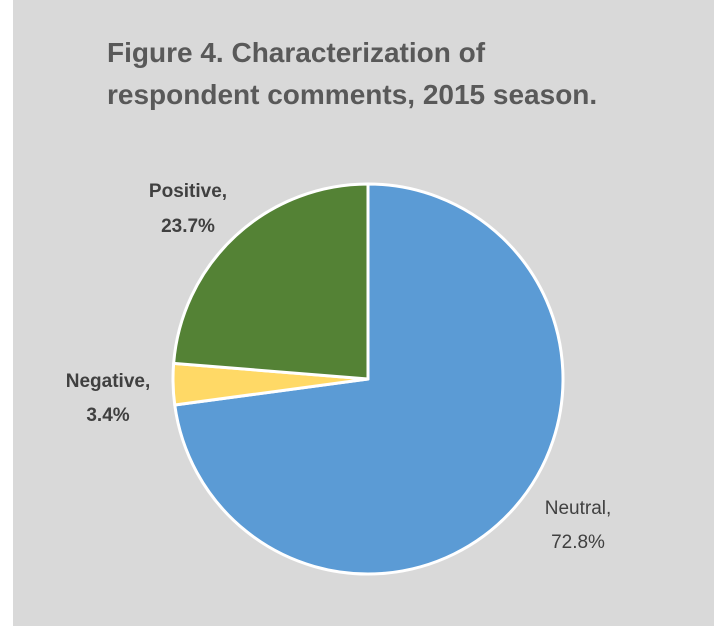  I want to click on label-positive-name: Positive,, so click(188, 191).